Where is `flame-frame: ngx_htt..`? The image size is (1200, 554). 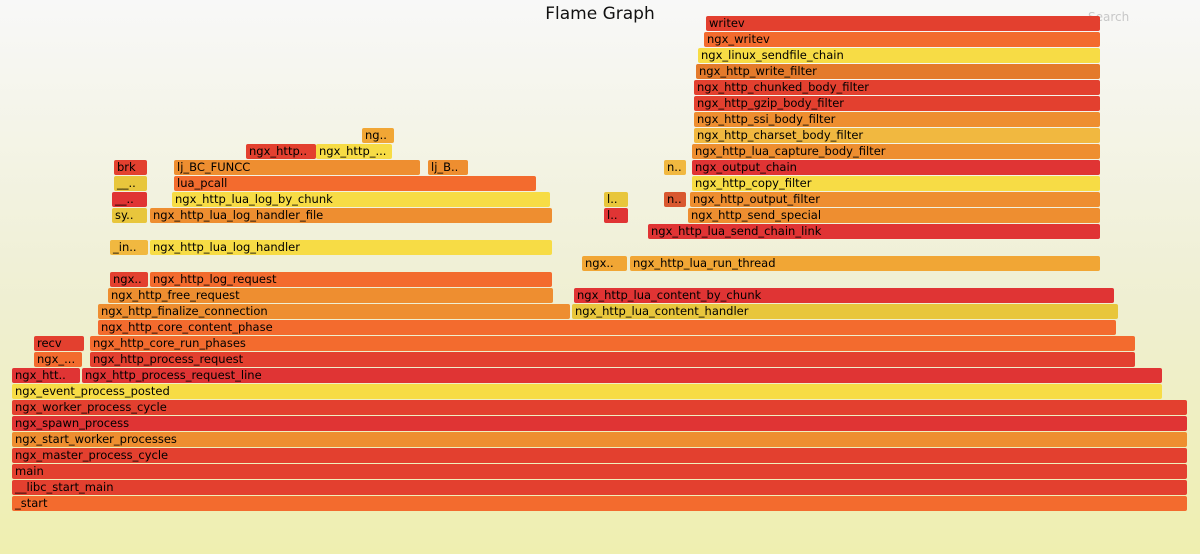 flame-frame: ngx_htt.. is located at coordinates (46, 375).